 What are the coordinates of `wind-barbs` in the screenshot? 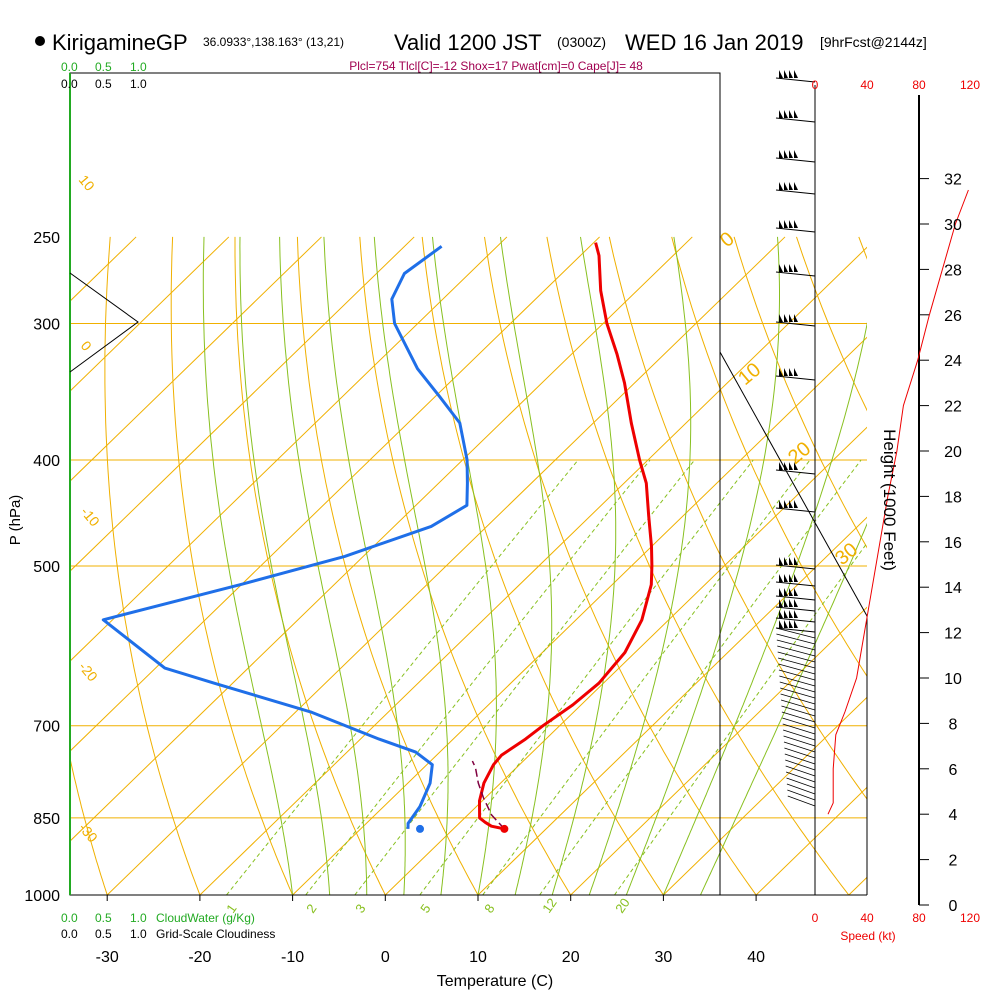 It's located at (872, 442).